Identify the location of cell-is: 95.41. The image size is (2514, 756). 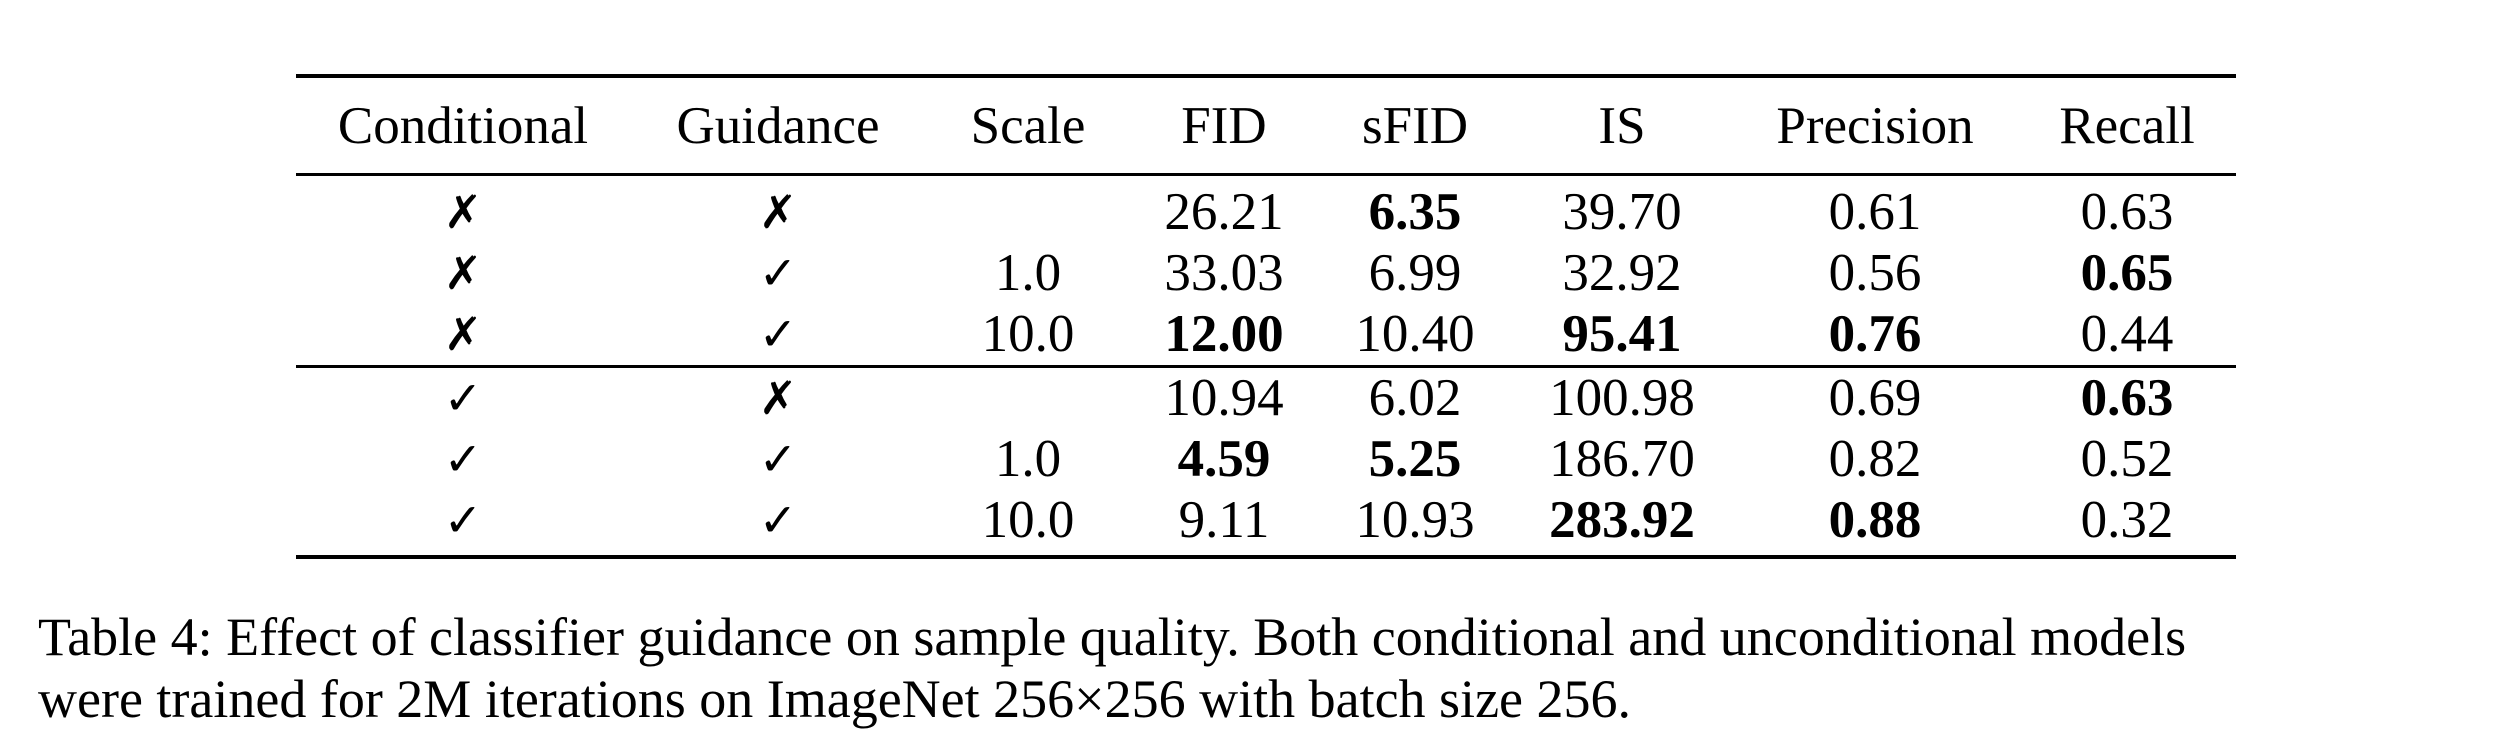
(1622, 334).